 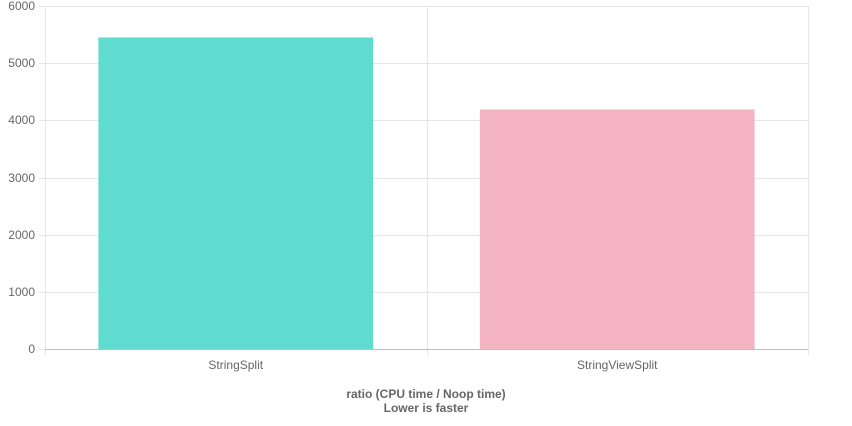 I want to click on y-tick-label: 1000, so click(x=21, y=292).